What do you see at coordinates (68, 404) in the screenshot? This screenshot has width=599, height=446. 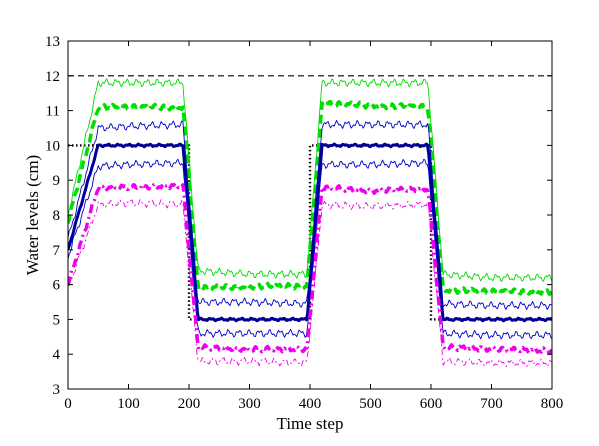 I see `x-tick-label: 0` at bounding box center [68, 404].